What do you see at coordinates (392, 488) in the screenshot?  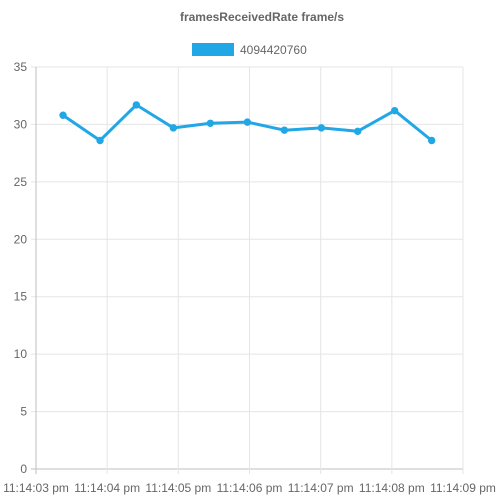 I see `x-tick-label: 11:14:08 pm` at bounding box center [392, 488].